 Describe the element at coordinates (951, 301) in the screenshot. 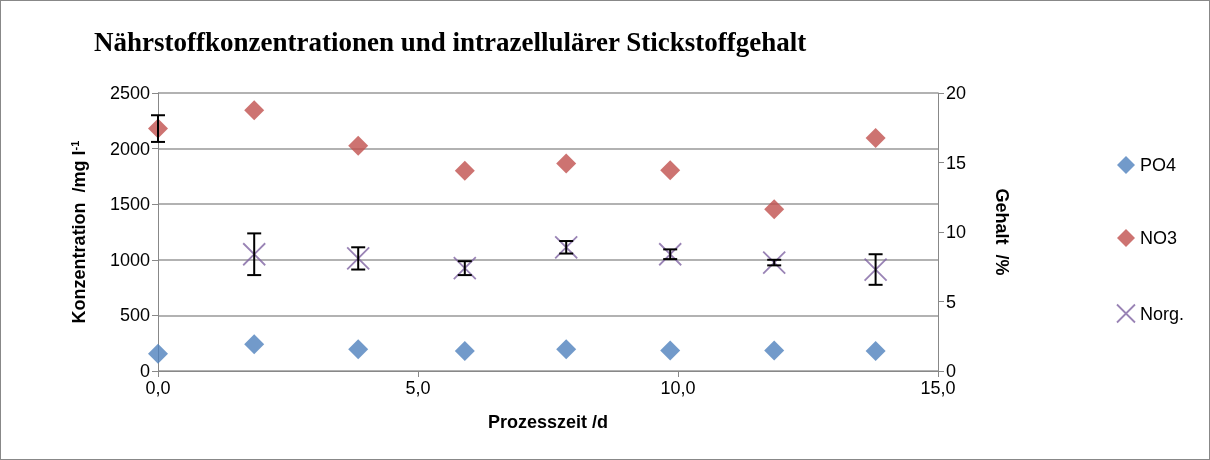

I see `y2-tick-label: 5` at that location.